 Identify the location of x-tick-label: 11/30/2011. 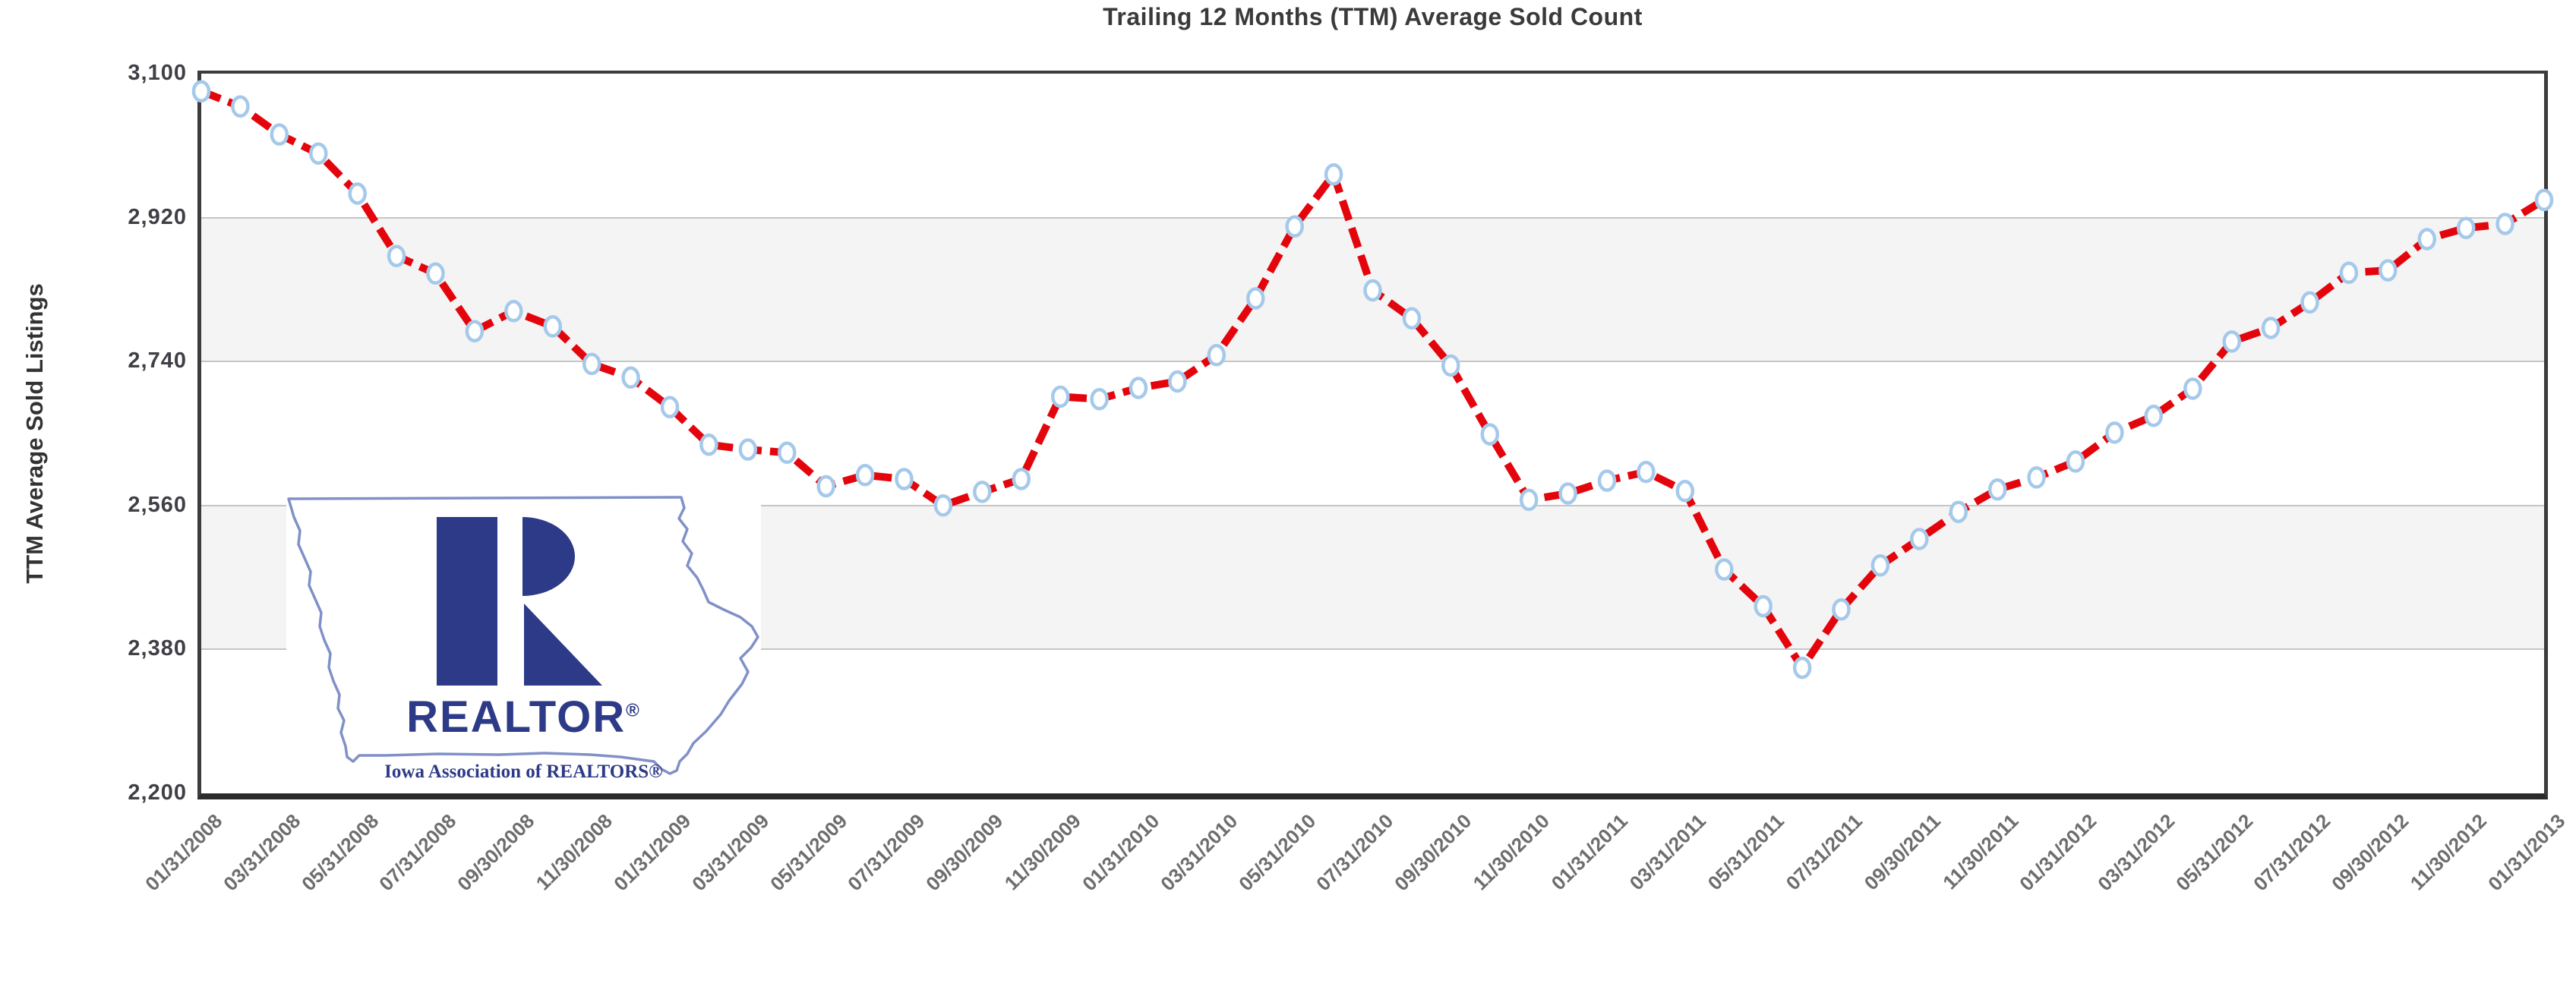
(1980, 851).